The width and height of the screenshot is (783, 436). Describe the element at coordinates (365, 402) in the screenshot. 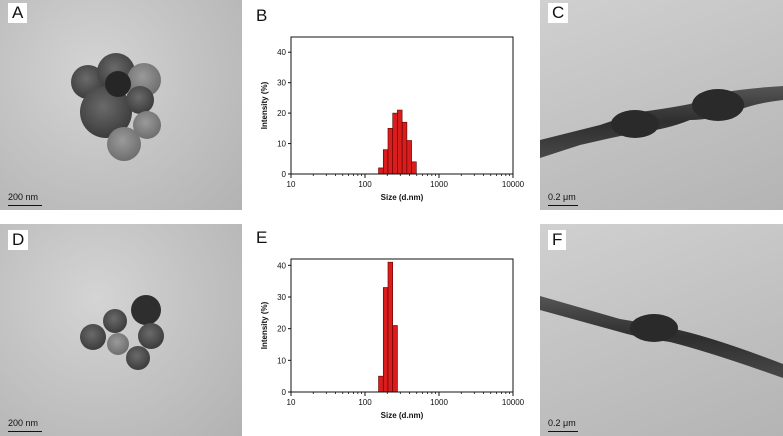

I see `chart-e-x-tick-label: 100` at that location.